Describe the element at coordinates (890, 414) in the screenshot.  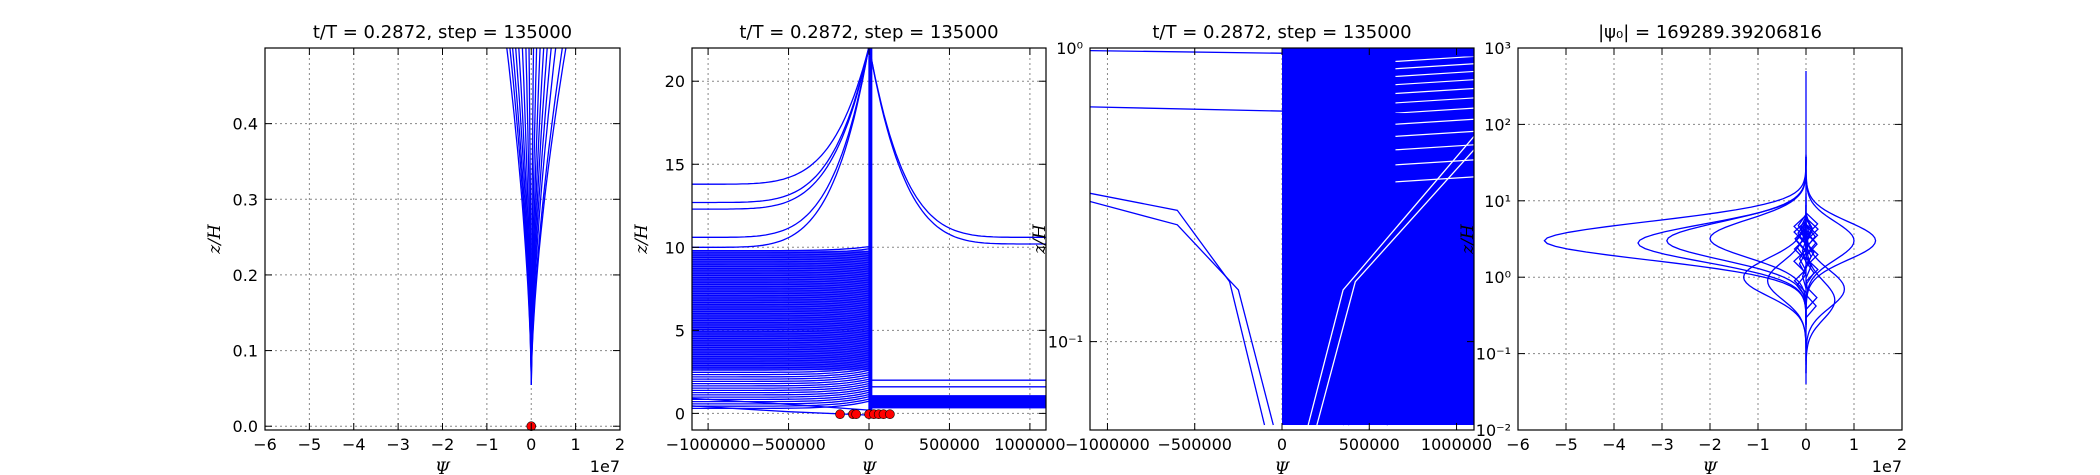
I see `data-marker` at that location.